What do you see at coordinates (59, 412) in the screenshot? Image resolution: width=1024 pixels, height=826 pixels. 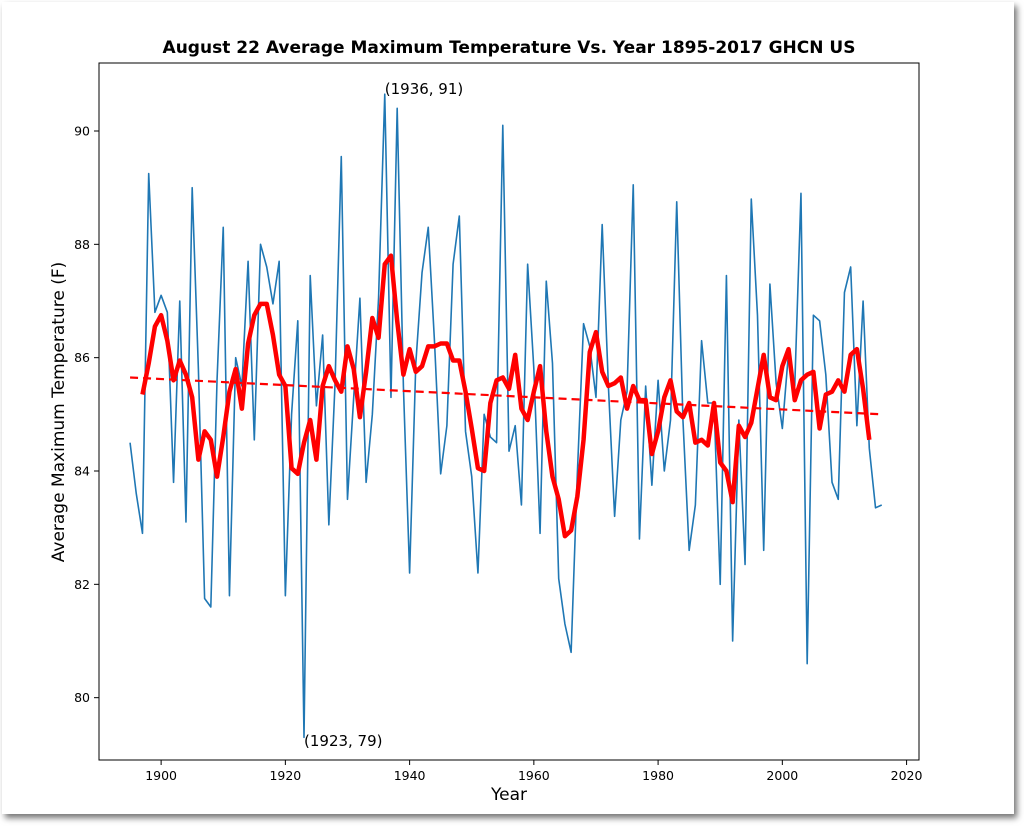 I see `y-axis-label: Average Maximum Temperature (F)` at bounding box center [59, 412].